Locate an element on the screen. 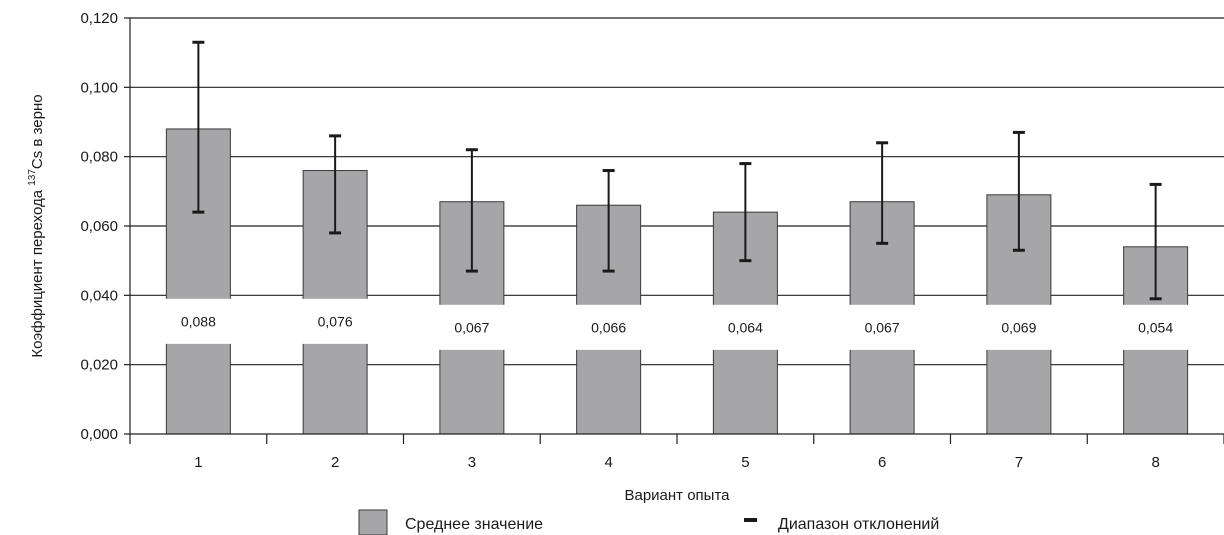 The height and width of the screenshot is (535, 1224). y-tick-label: 0,060 is located at coordinates (99, 226).